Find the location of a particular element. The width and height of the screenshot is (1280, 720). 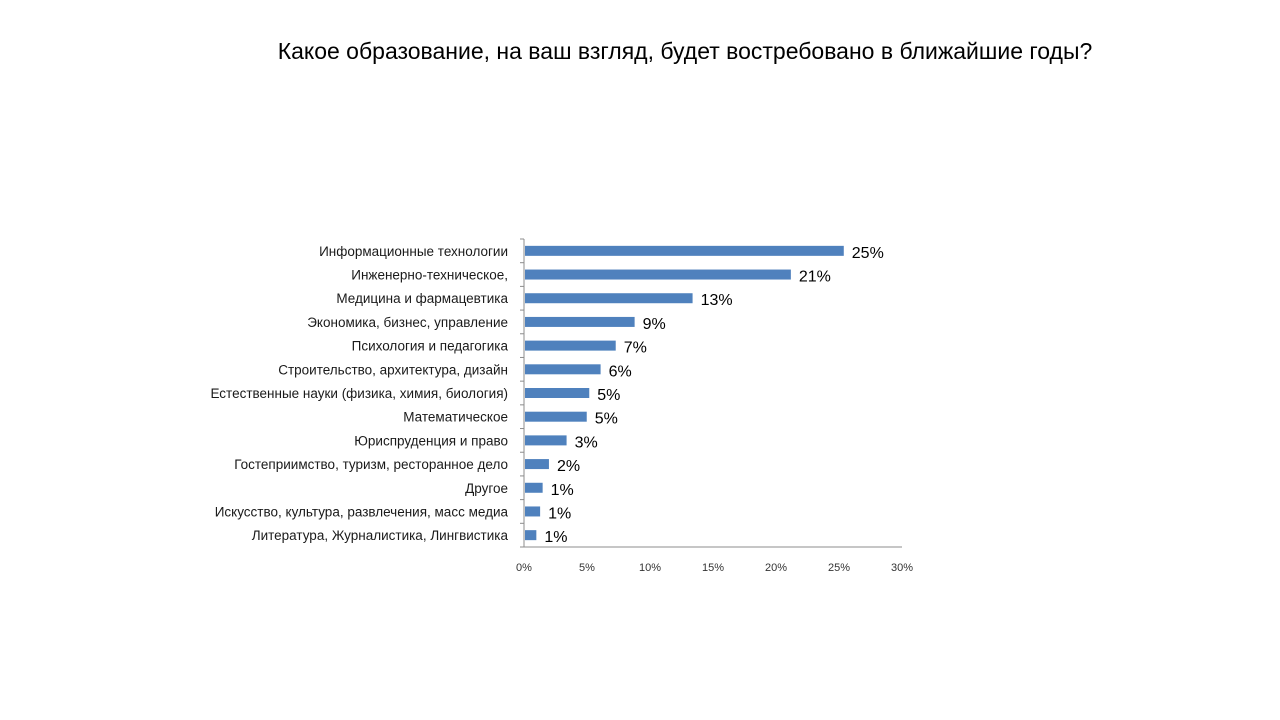

data-label: 6% is located at coordinates (620, 371).